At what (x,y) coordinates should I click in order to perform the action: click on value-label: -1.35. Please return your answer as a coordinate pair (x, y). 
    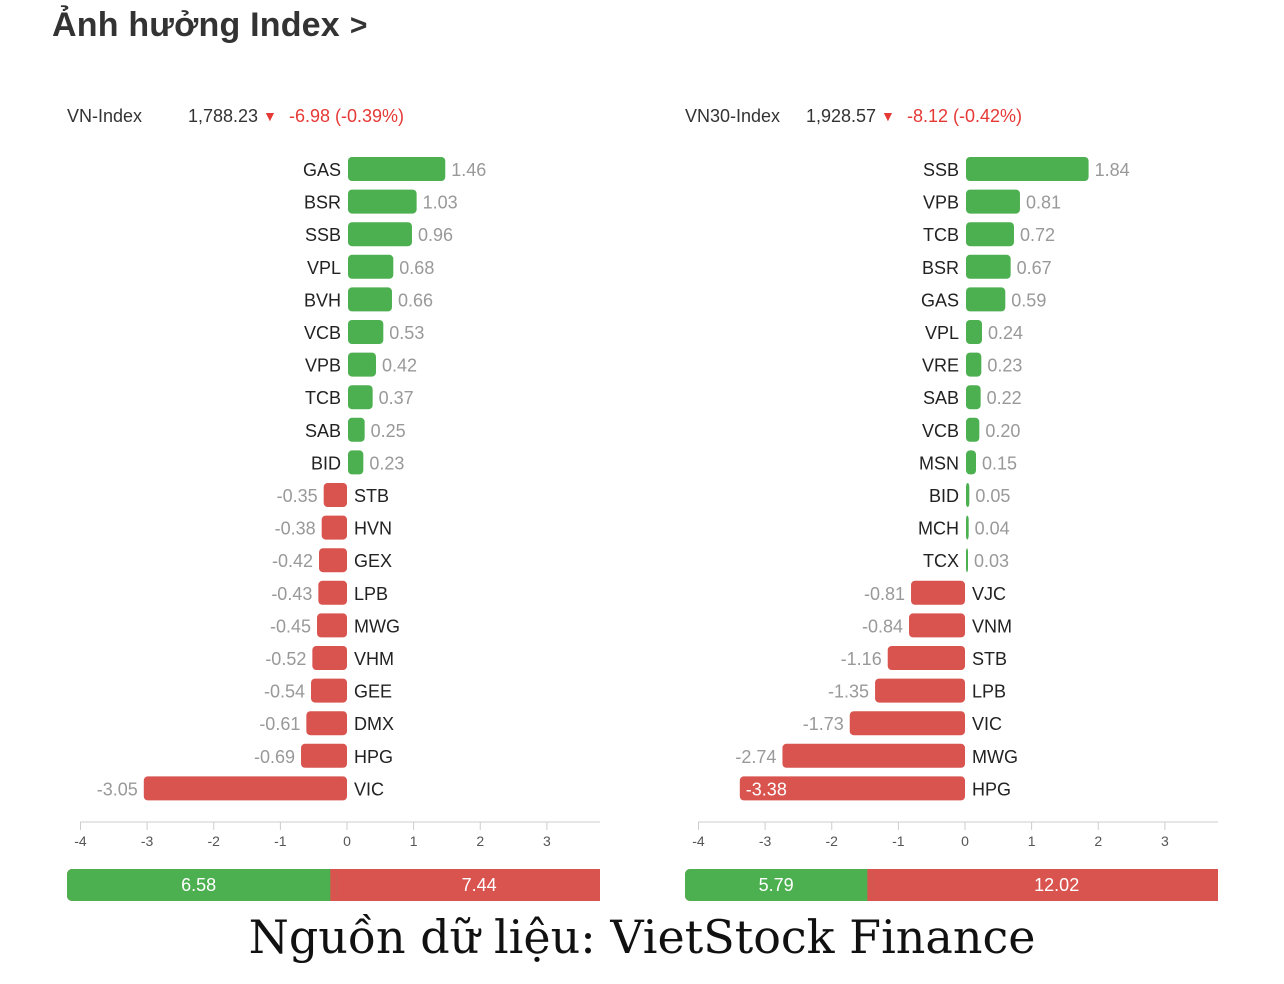
    Looking at the image, I should click on (848, 692).